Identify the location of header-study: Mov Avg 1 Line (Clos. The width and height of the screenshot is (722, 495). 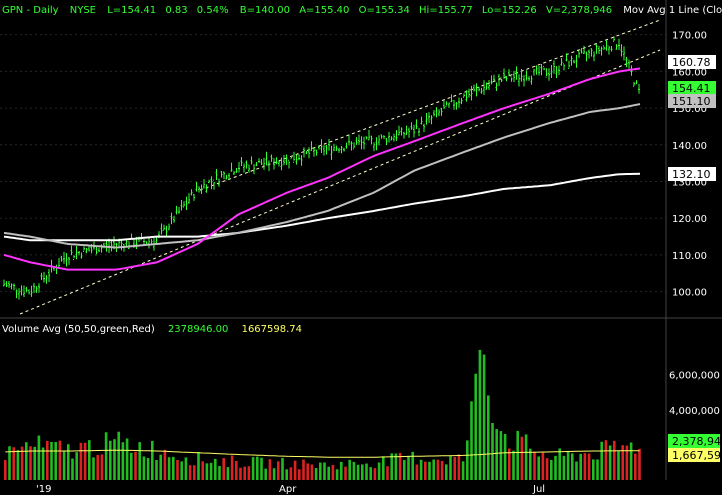
(672, 10).